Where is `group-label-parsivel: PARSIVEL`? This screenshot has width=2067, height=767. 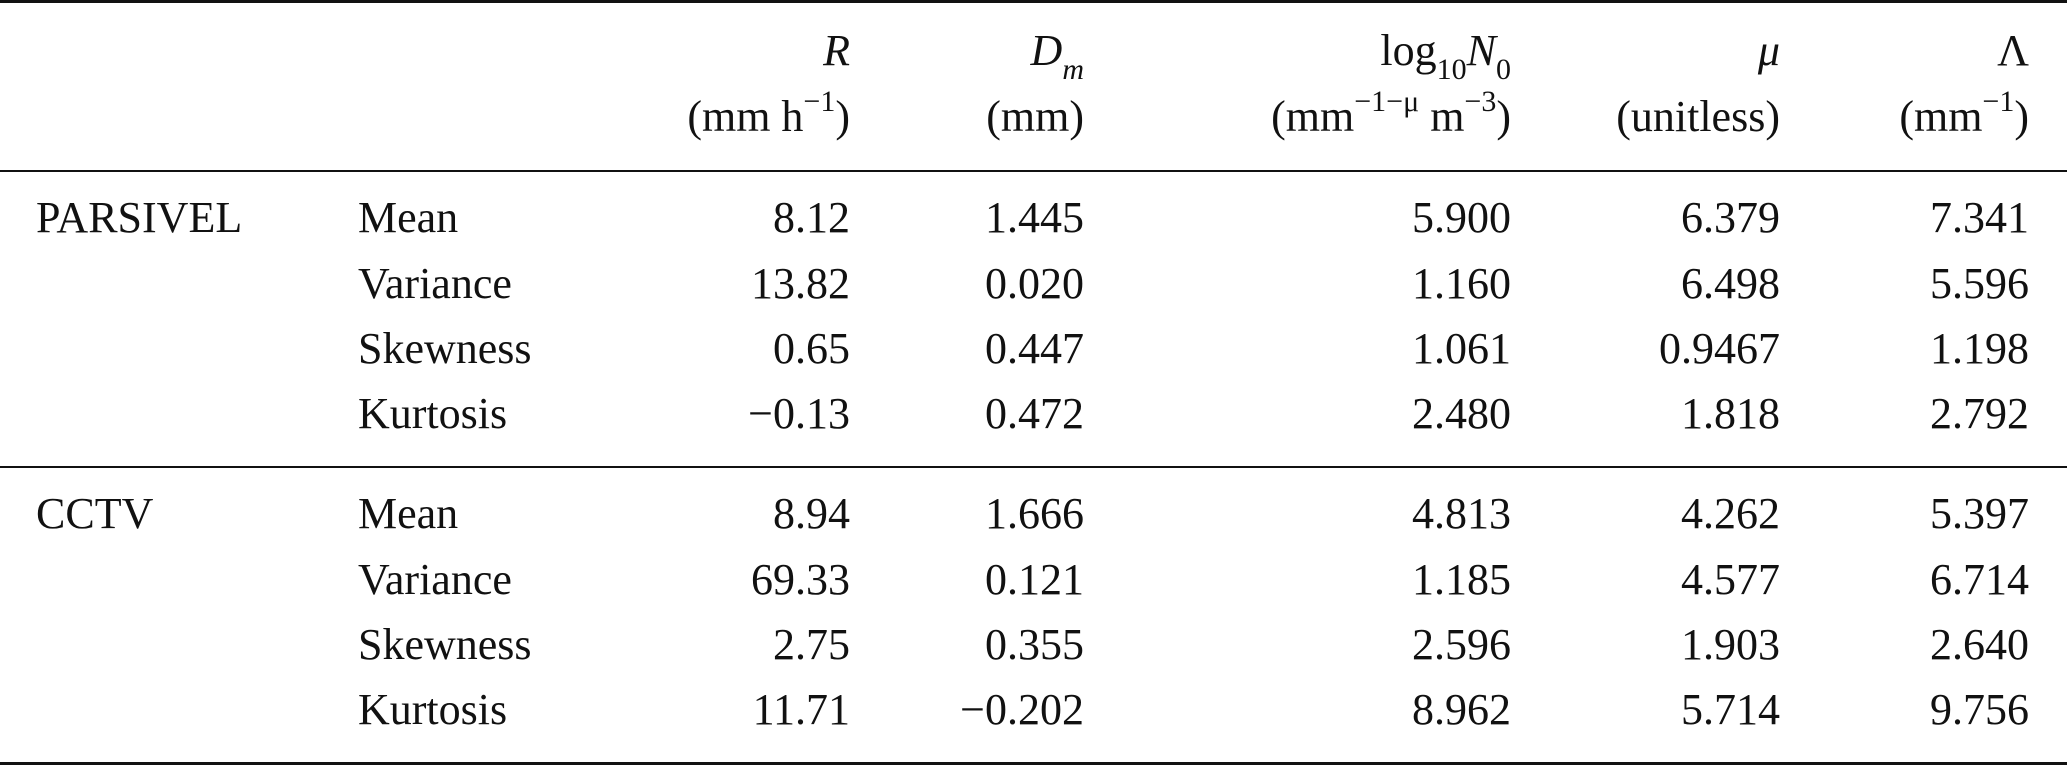
group-label-parsivel: PARSIVEL is located at coordinates (139, 217).